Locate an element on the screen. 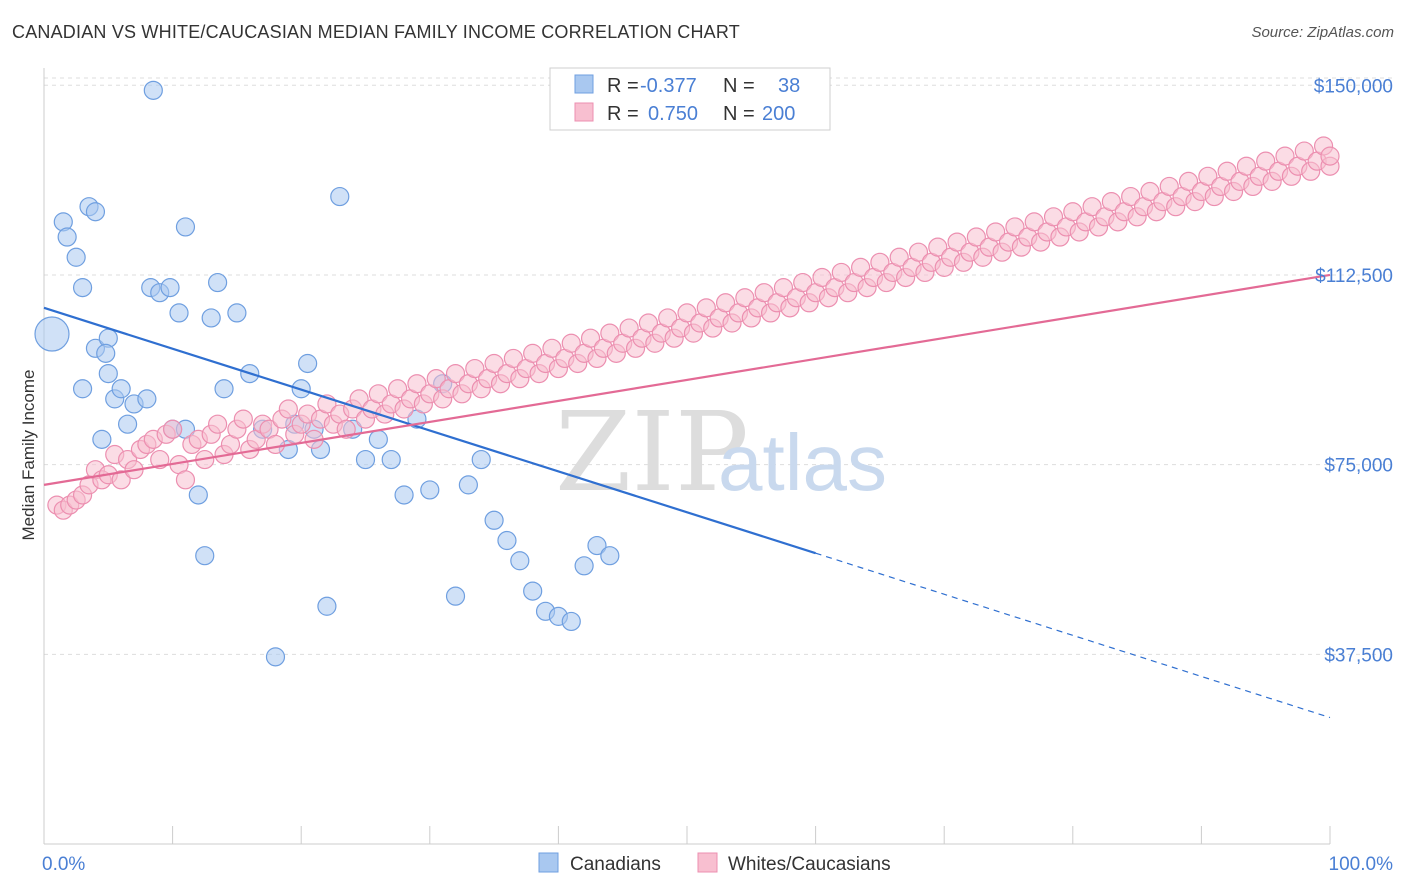  y-tick-label: $37,500 is located at coordinates (1358, 655).